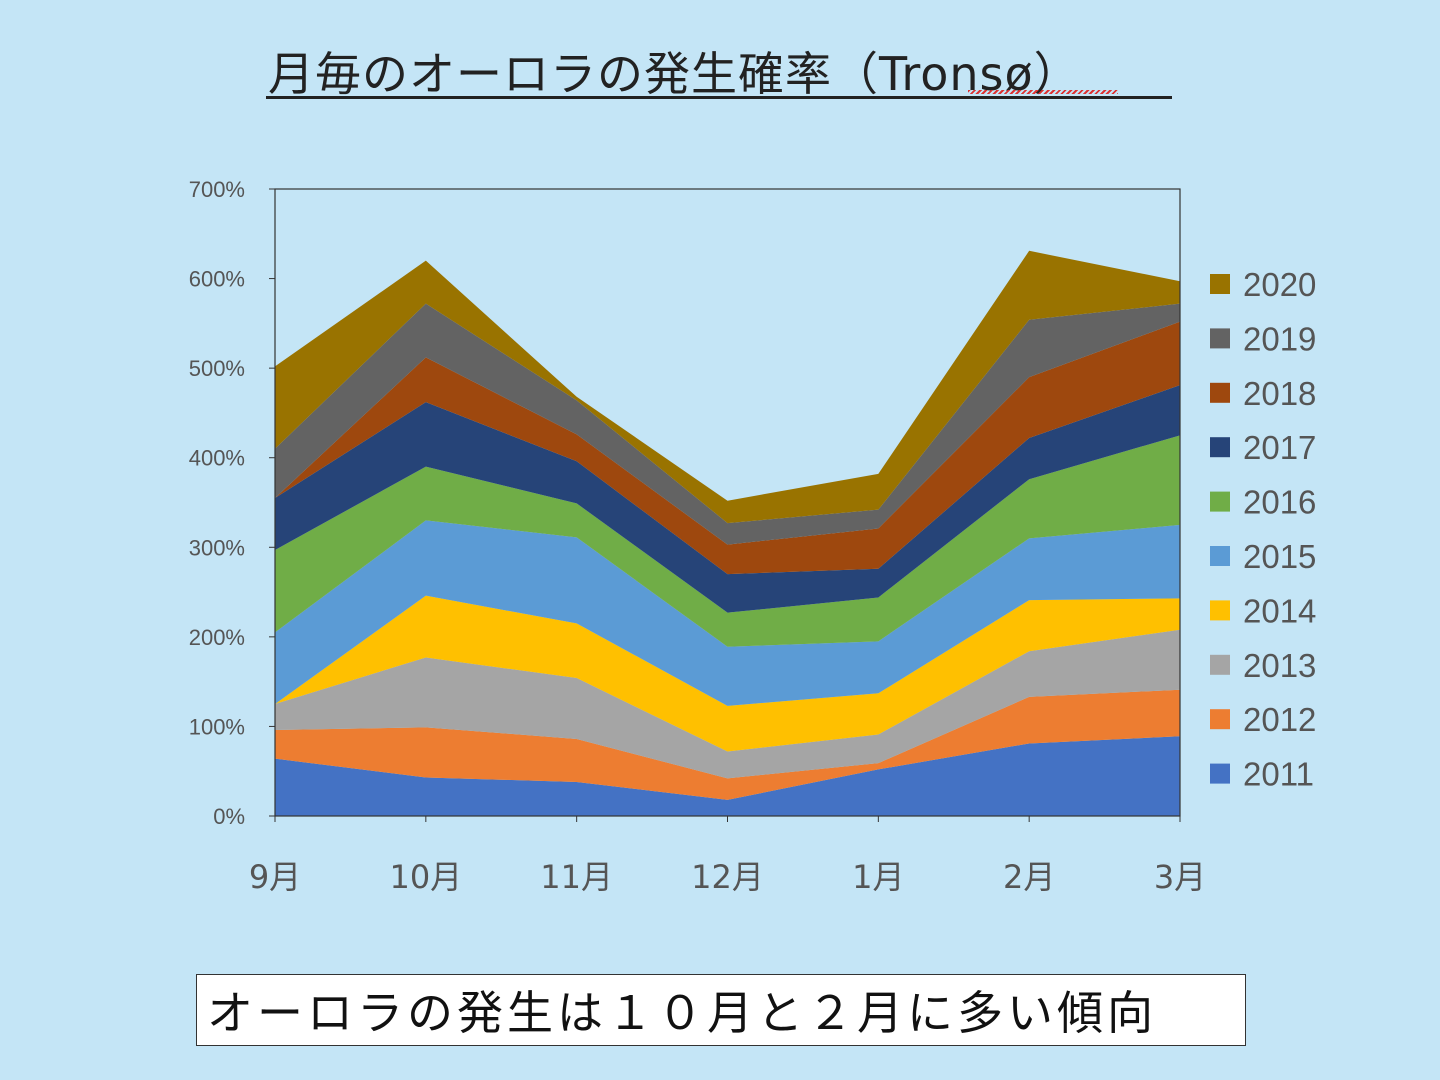 The image size is (1440, 1080). I want to click on legend-item-2013: 2013, so click(1263, 665).